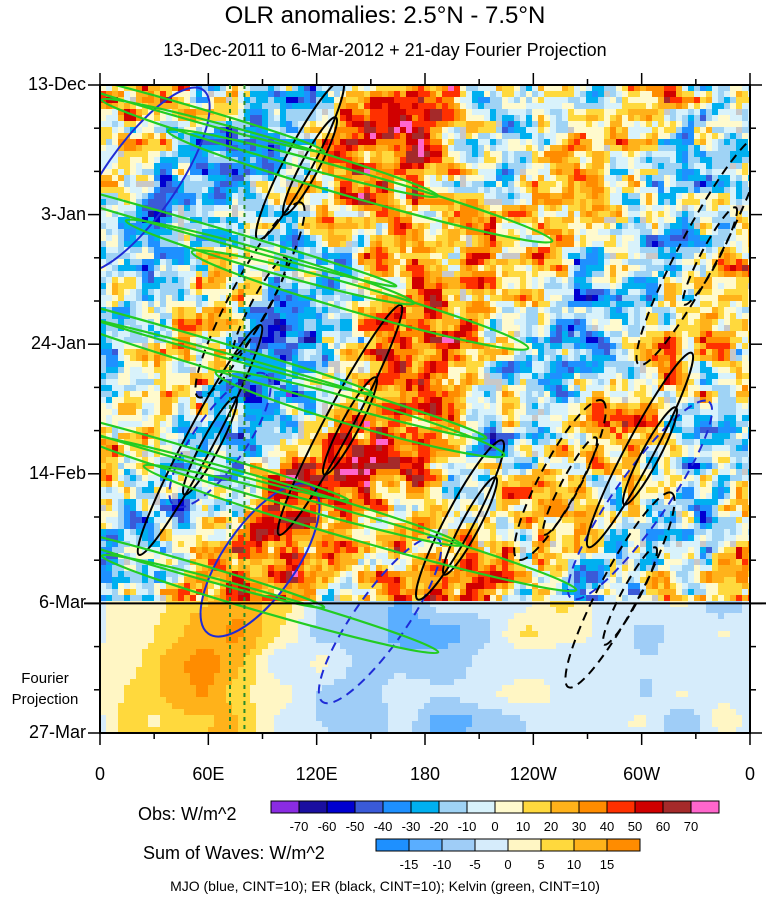 This screenshot has width=770, height=899. What do you see at coordinates (57, 472) in the screenshot?
I see `y-tick-label: 14-Feb` at bounding box center [57, 472].